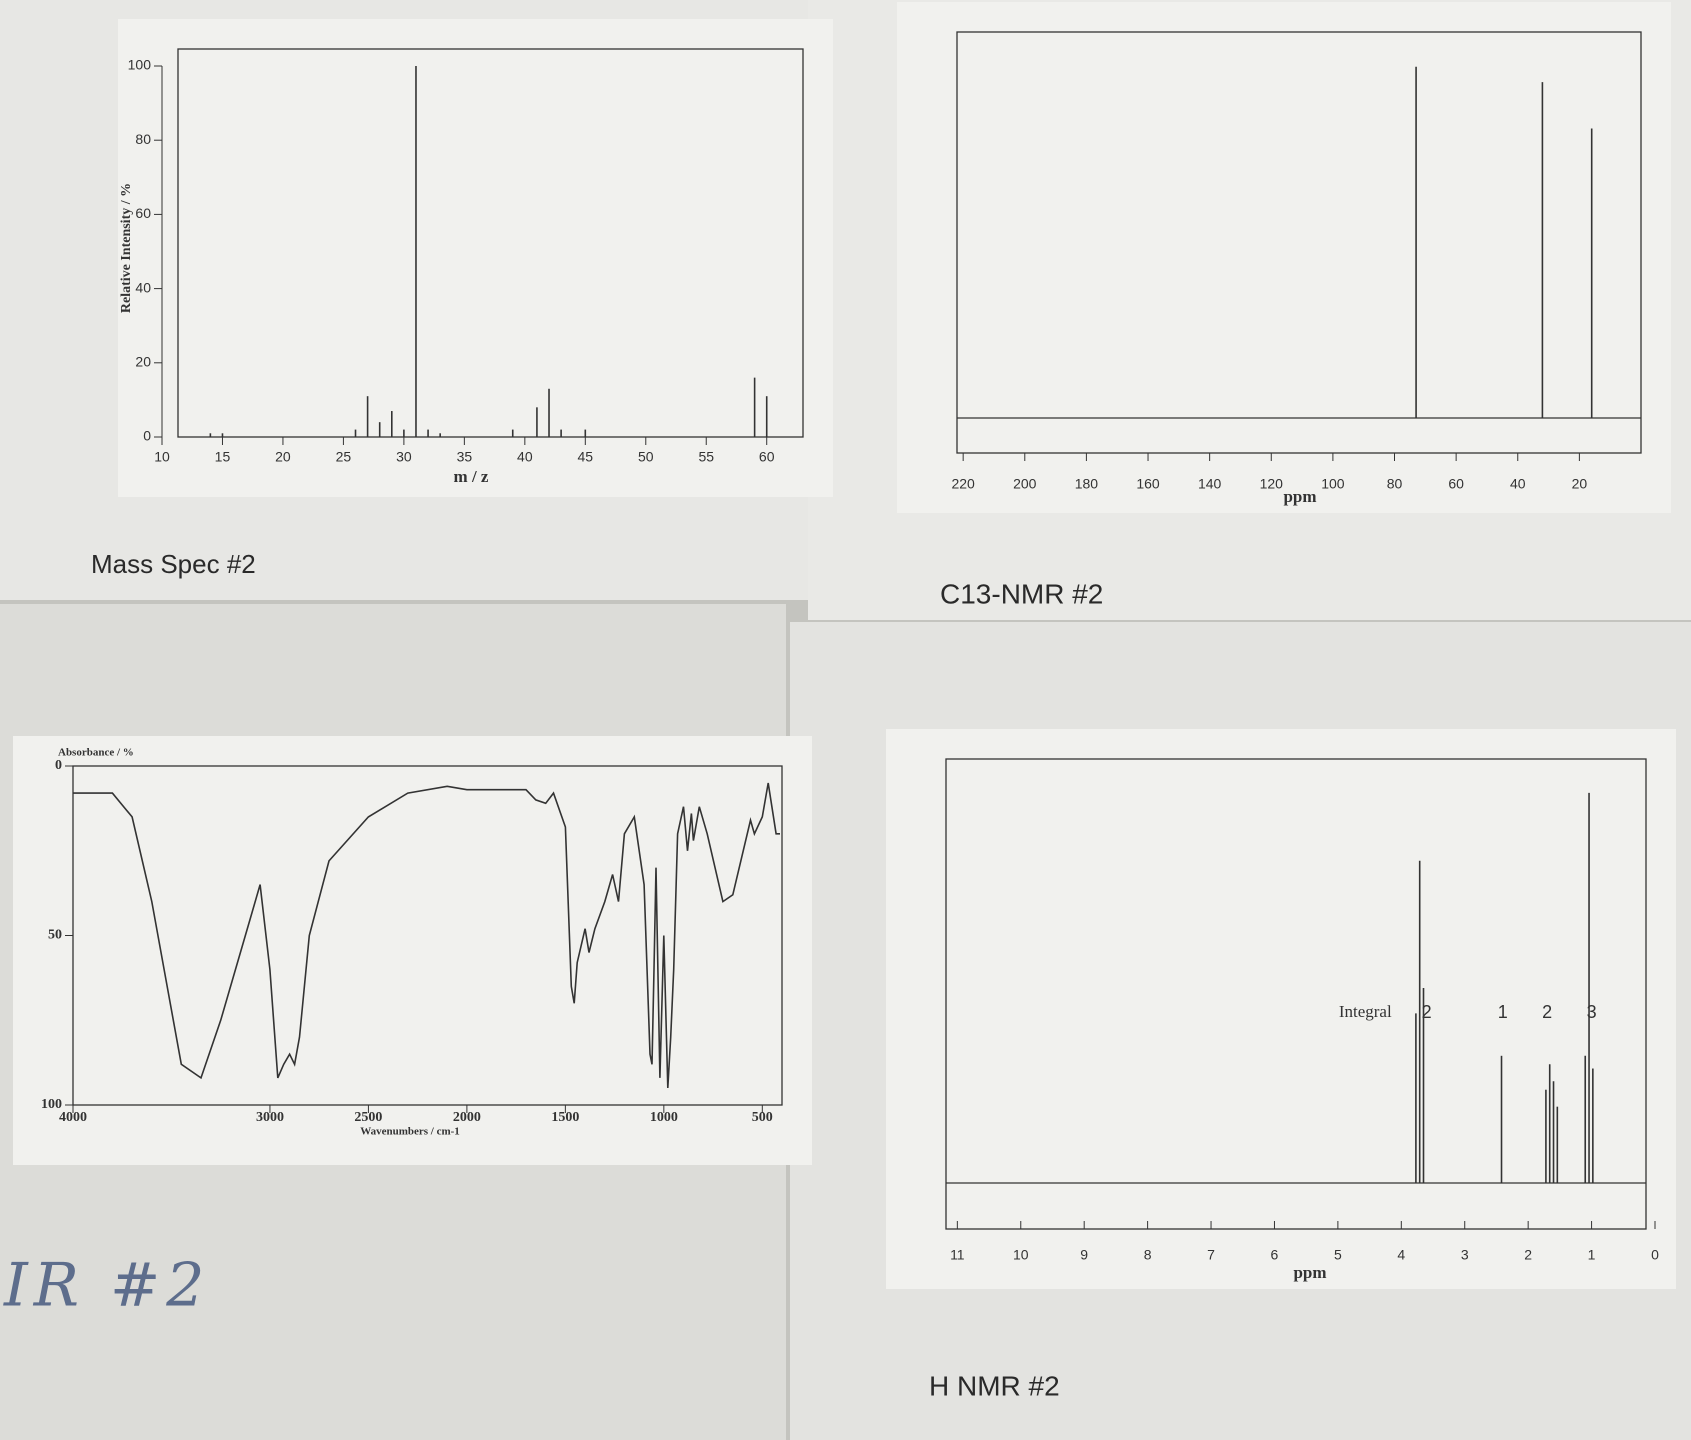 The height and width of the screenshot is (1440, 1691). Describe the element at coordinates (1272, 484) in the screenshot. I see `x-tick-label: 120` at that location.